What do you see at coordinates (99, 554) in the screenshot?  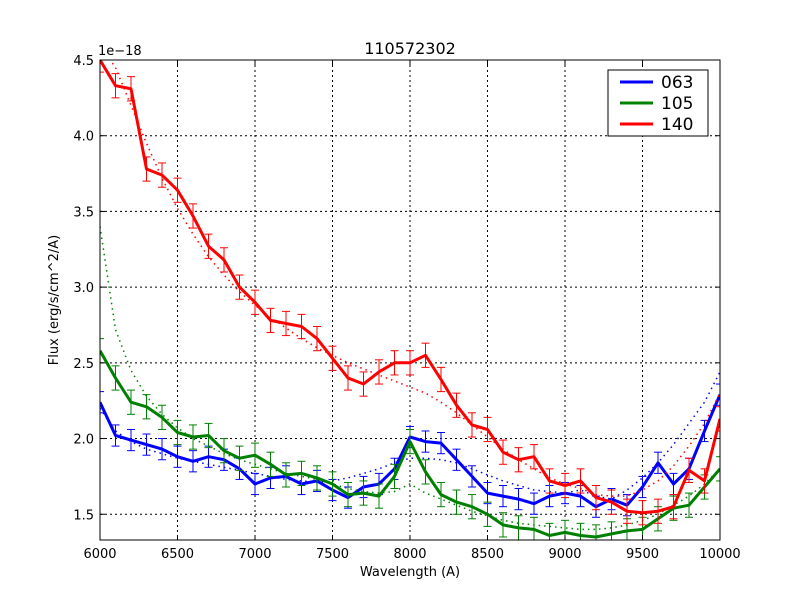 I see `x-tick-label: 6000` at bounding box center [99, 554].